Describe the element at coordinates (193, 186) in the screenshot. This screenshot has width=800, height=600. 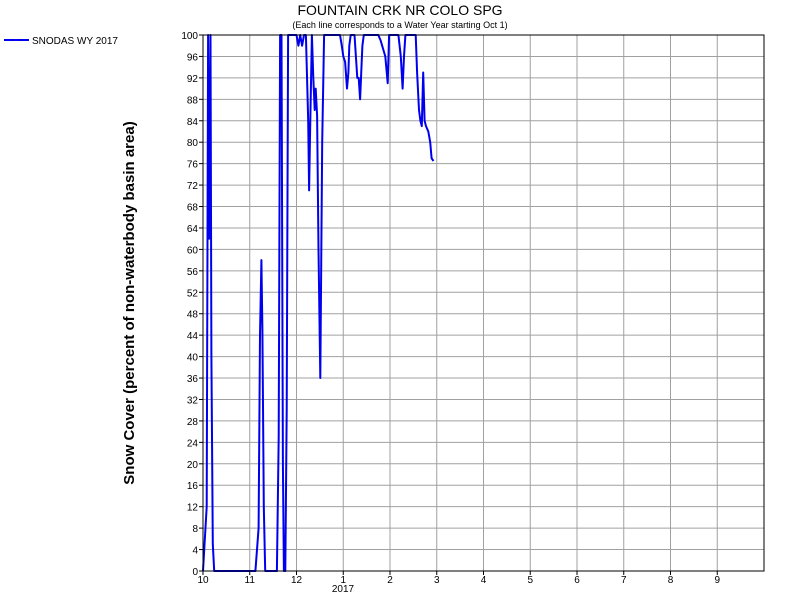
I see `y-tick-label: 72` at that location.